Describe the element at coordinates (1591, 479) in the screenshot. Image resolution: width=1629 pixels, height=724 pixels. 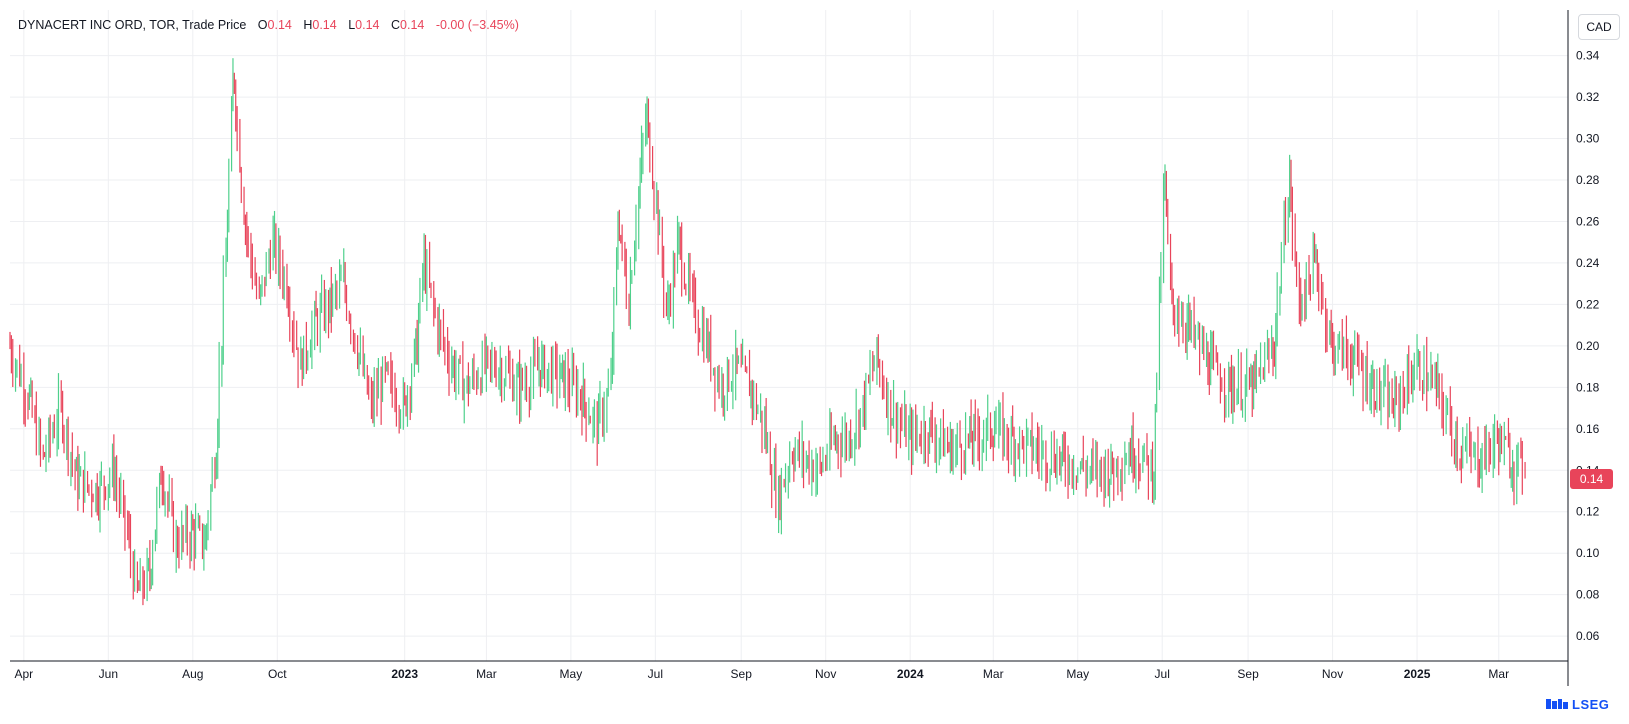
I see `last-price-tag: 0.14` at that location.